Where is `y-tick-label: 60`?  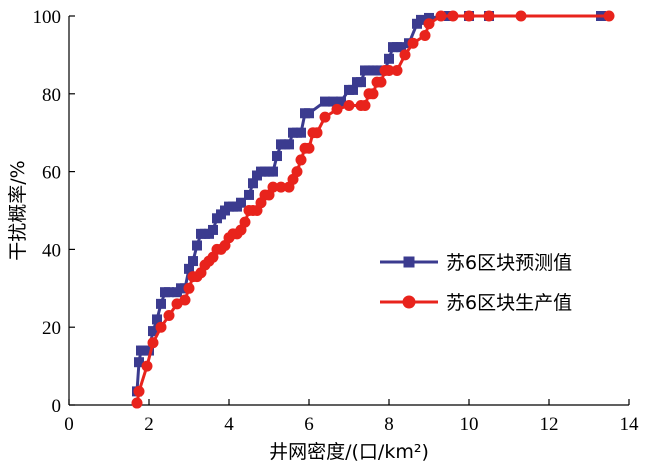
y-tick-label: 60 is located at coordinates (51, 173).